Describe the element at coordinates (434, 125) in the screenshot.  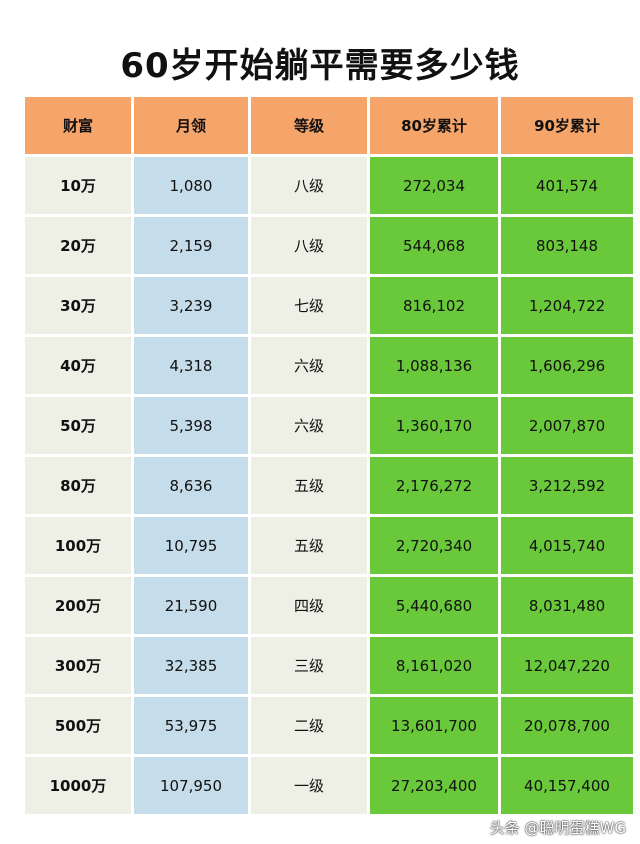
I see `header-cumulative-80: 80岁累计` at that location.